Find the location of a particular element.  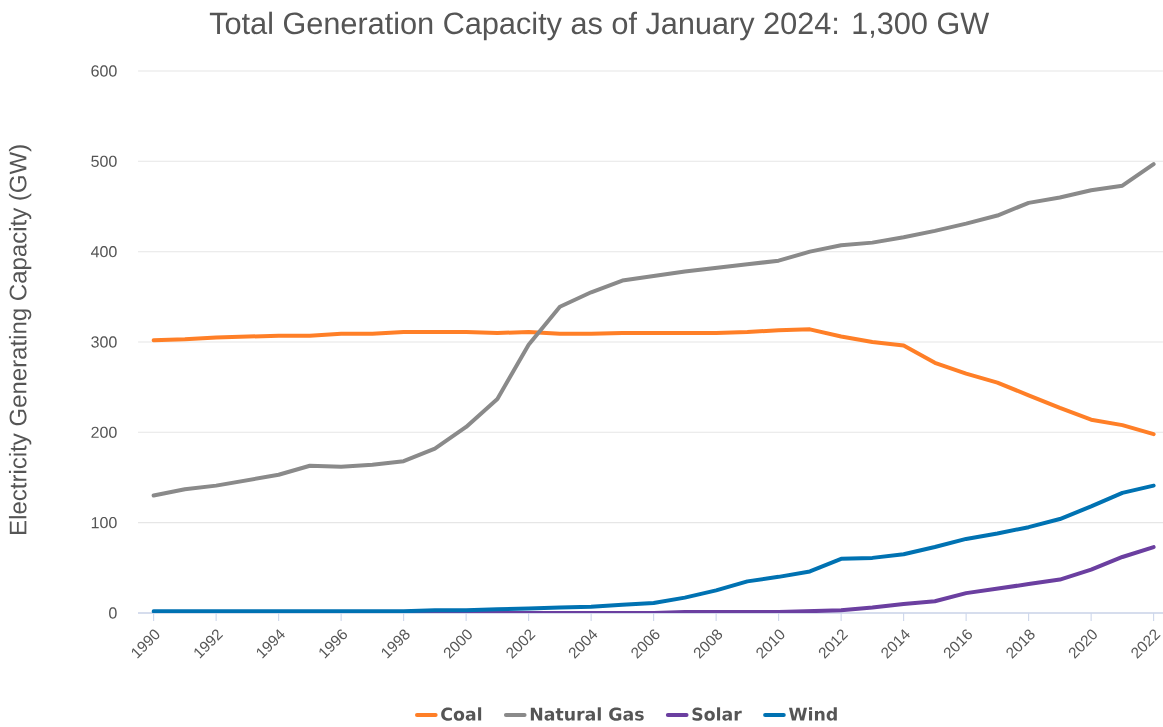

legend-label: Wind is located at coordinates (812, 714).